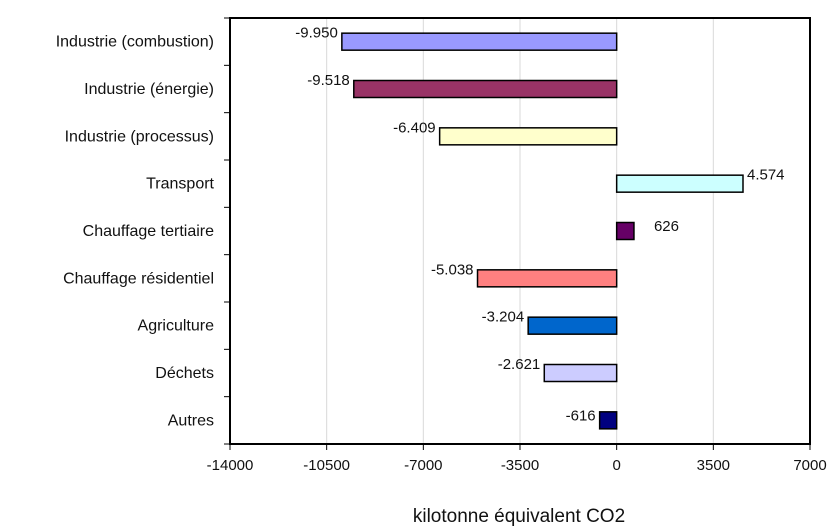 The width and height of the screenshot is (833, 530). Describe the element at coordinates (148, 231) in the screenshot. I see `category-label: Chauffage tertiaire` at that location.